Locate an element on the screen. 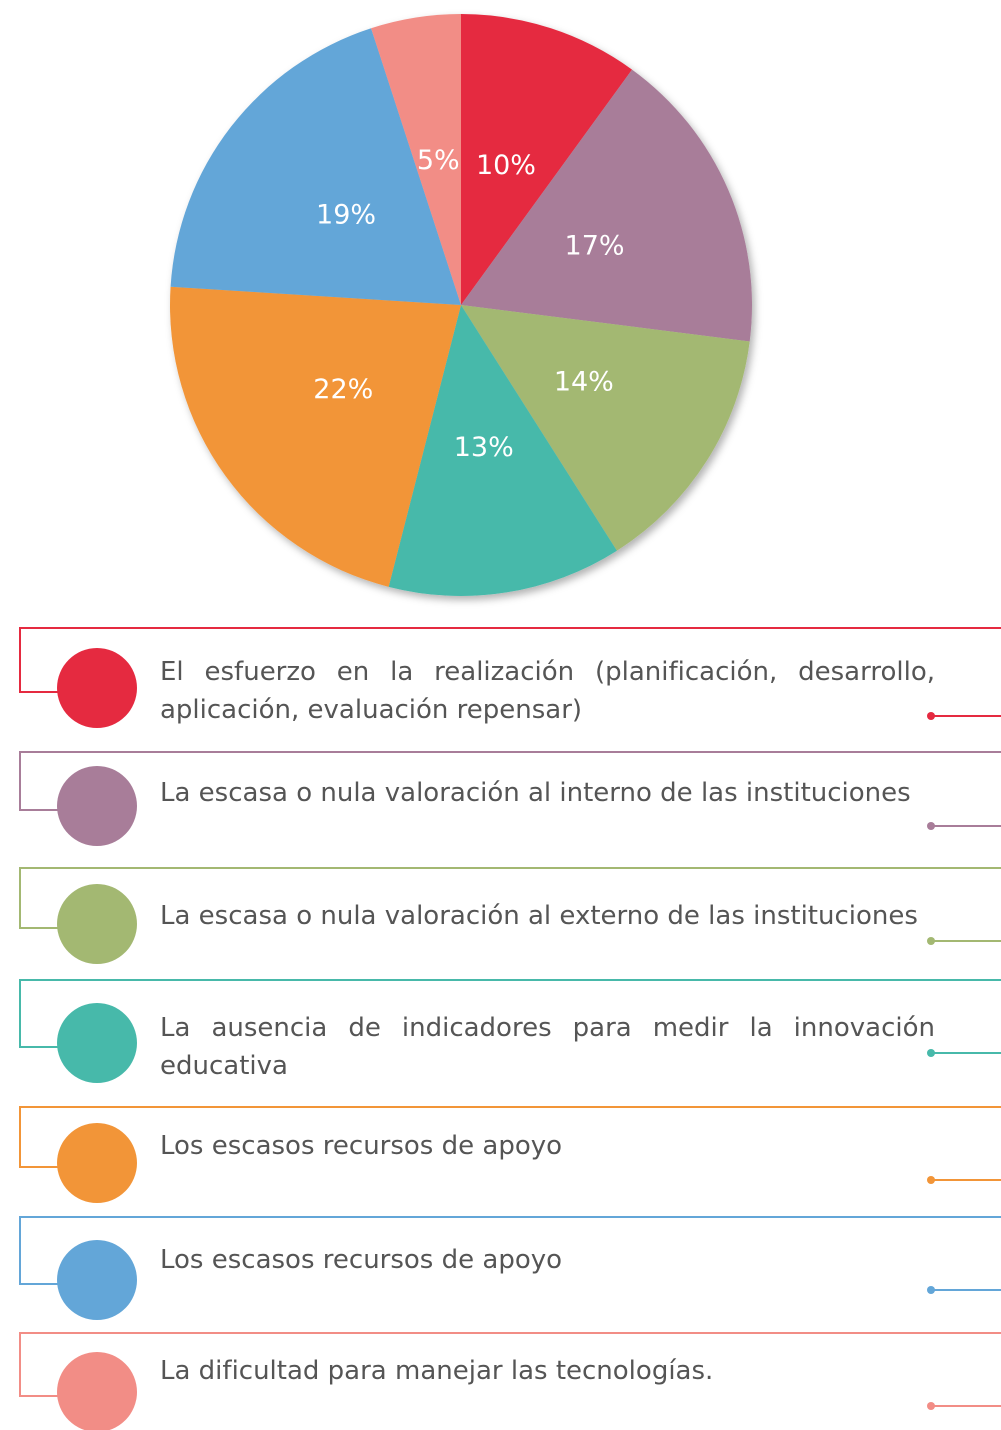 Image resolution: width=1001 pixels, height=1430 pixels. slice-label: 13% is located at coordinates (484, 447).